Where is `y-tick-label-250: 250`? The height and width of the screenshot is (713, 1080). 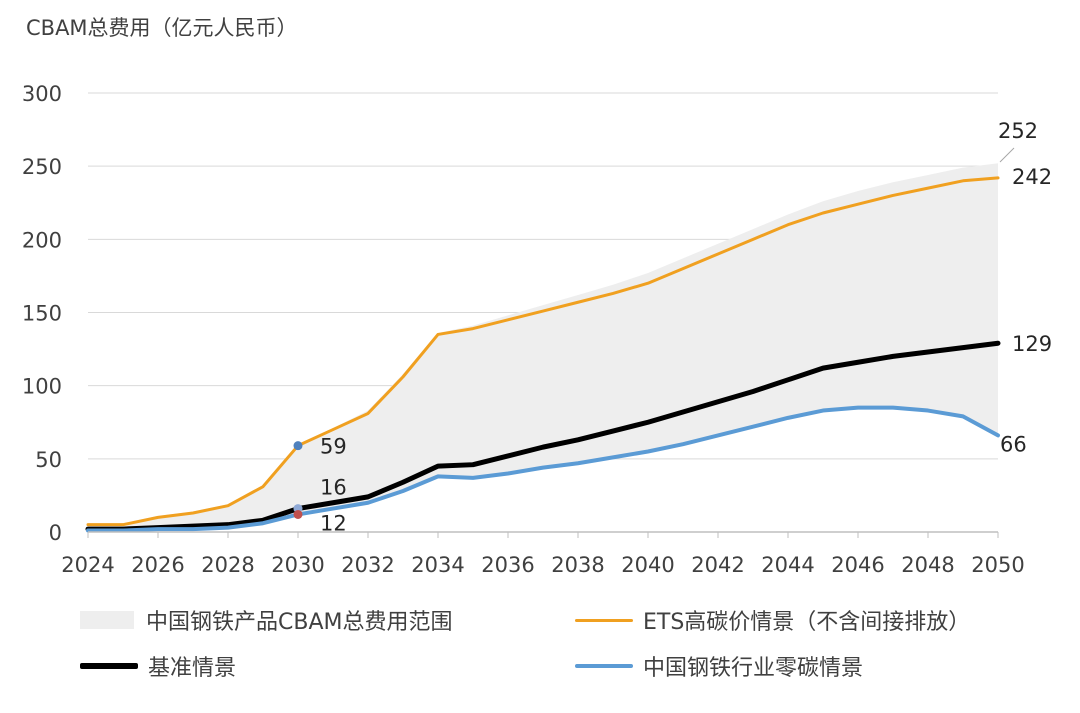 y-tick-label-250: 250 is located at coordinates (42, 167).